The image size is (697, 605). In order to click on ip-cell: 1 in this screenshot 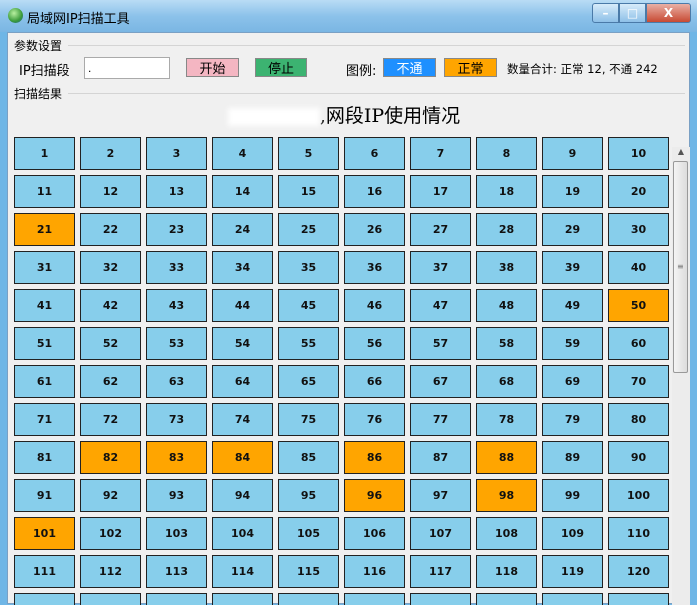, I will do `click(44, 153)`.